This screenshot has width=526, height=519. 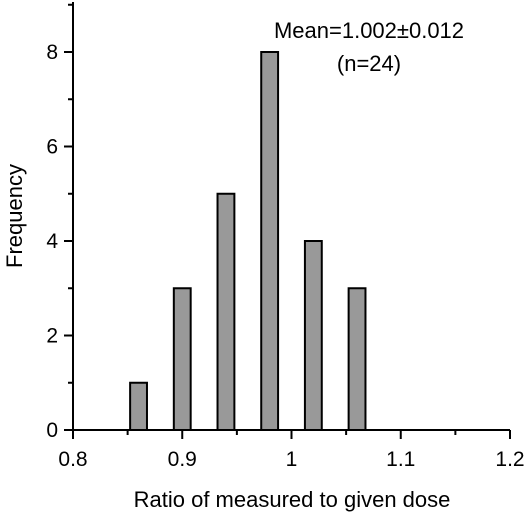 What do you see at coordinates (52, 430) in the screenshot?
I see `y-tick-label: 0` at bounding box center [52, 430].